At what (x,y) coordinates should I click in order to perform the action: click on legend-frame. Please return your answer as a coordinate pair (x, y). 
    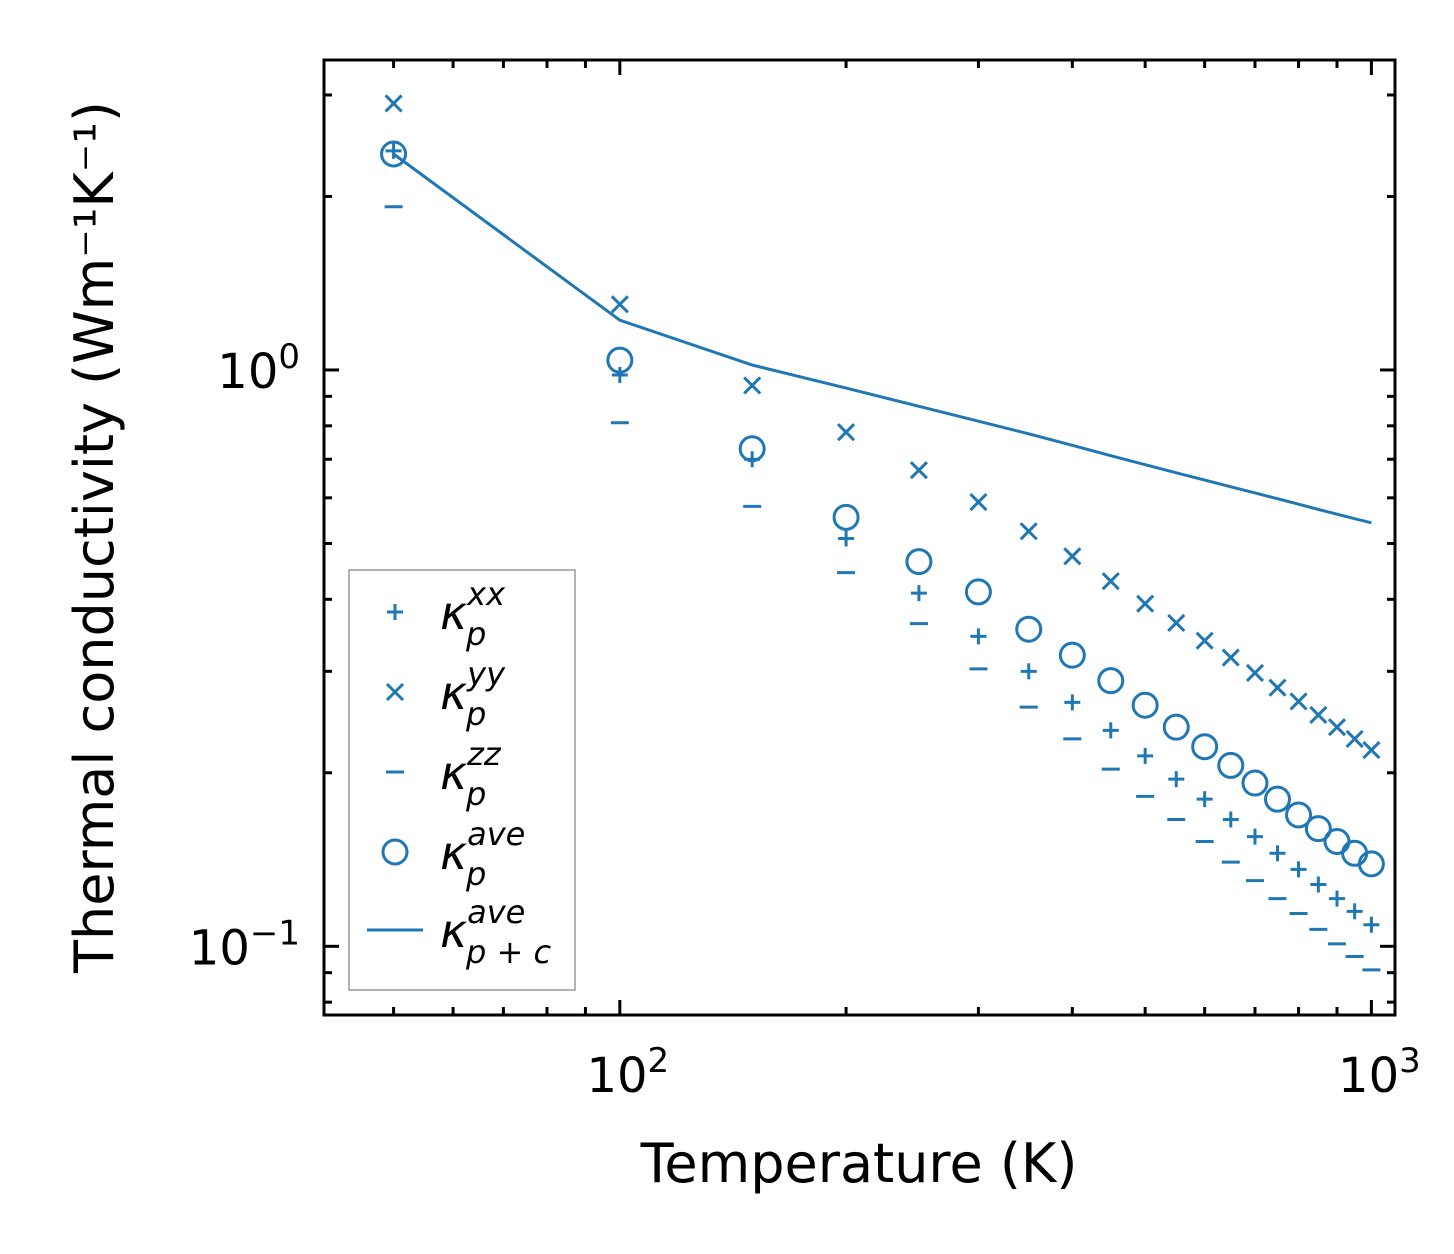
    Looking at the image, I should click on (462, 780).